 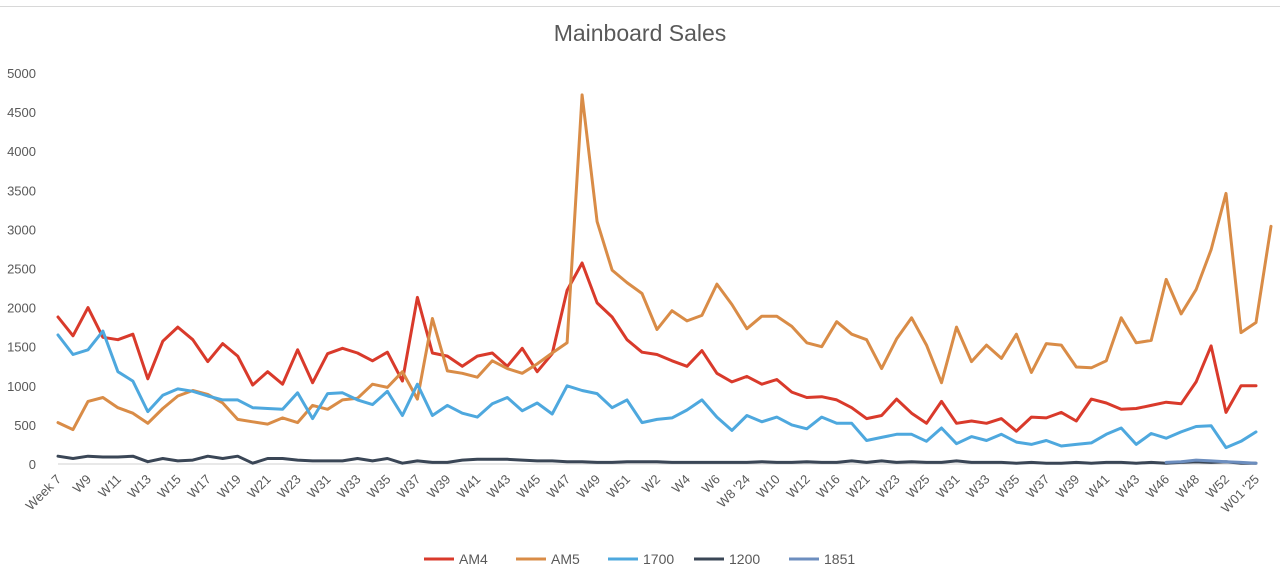 I want to click on spreadsheet-grid-strip, so click(x=640, y=3).